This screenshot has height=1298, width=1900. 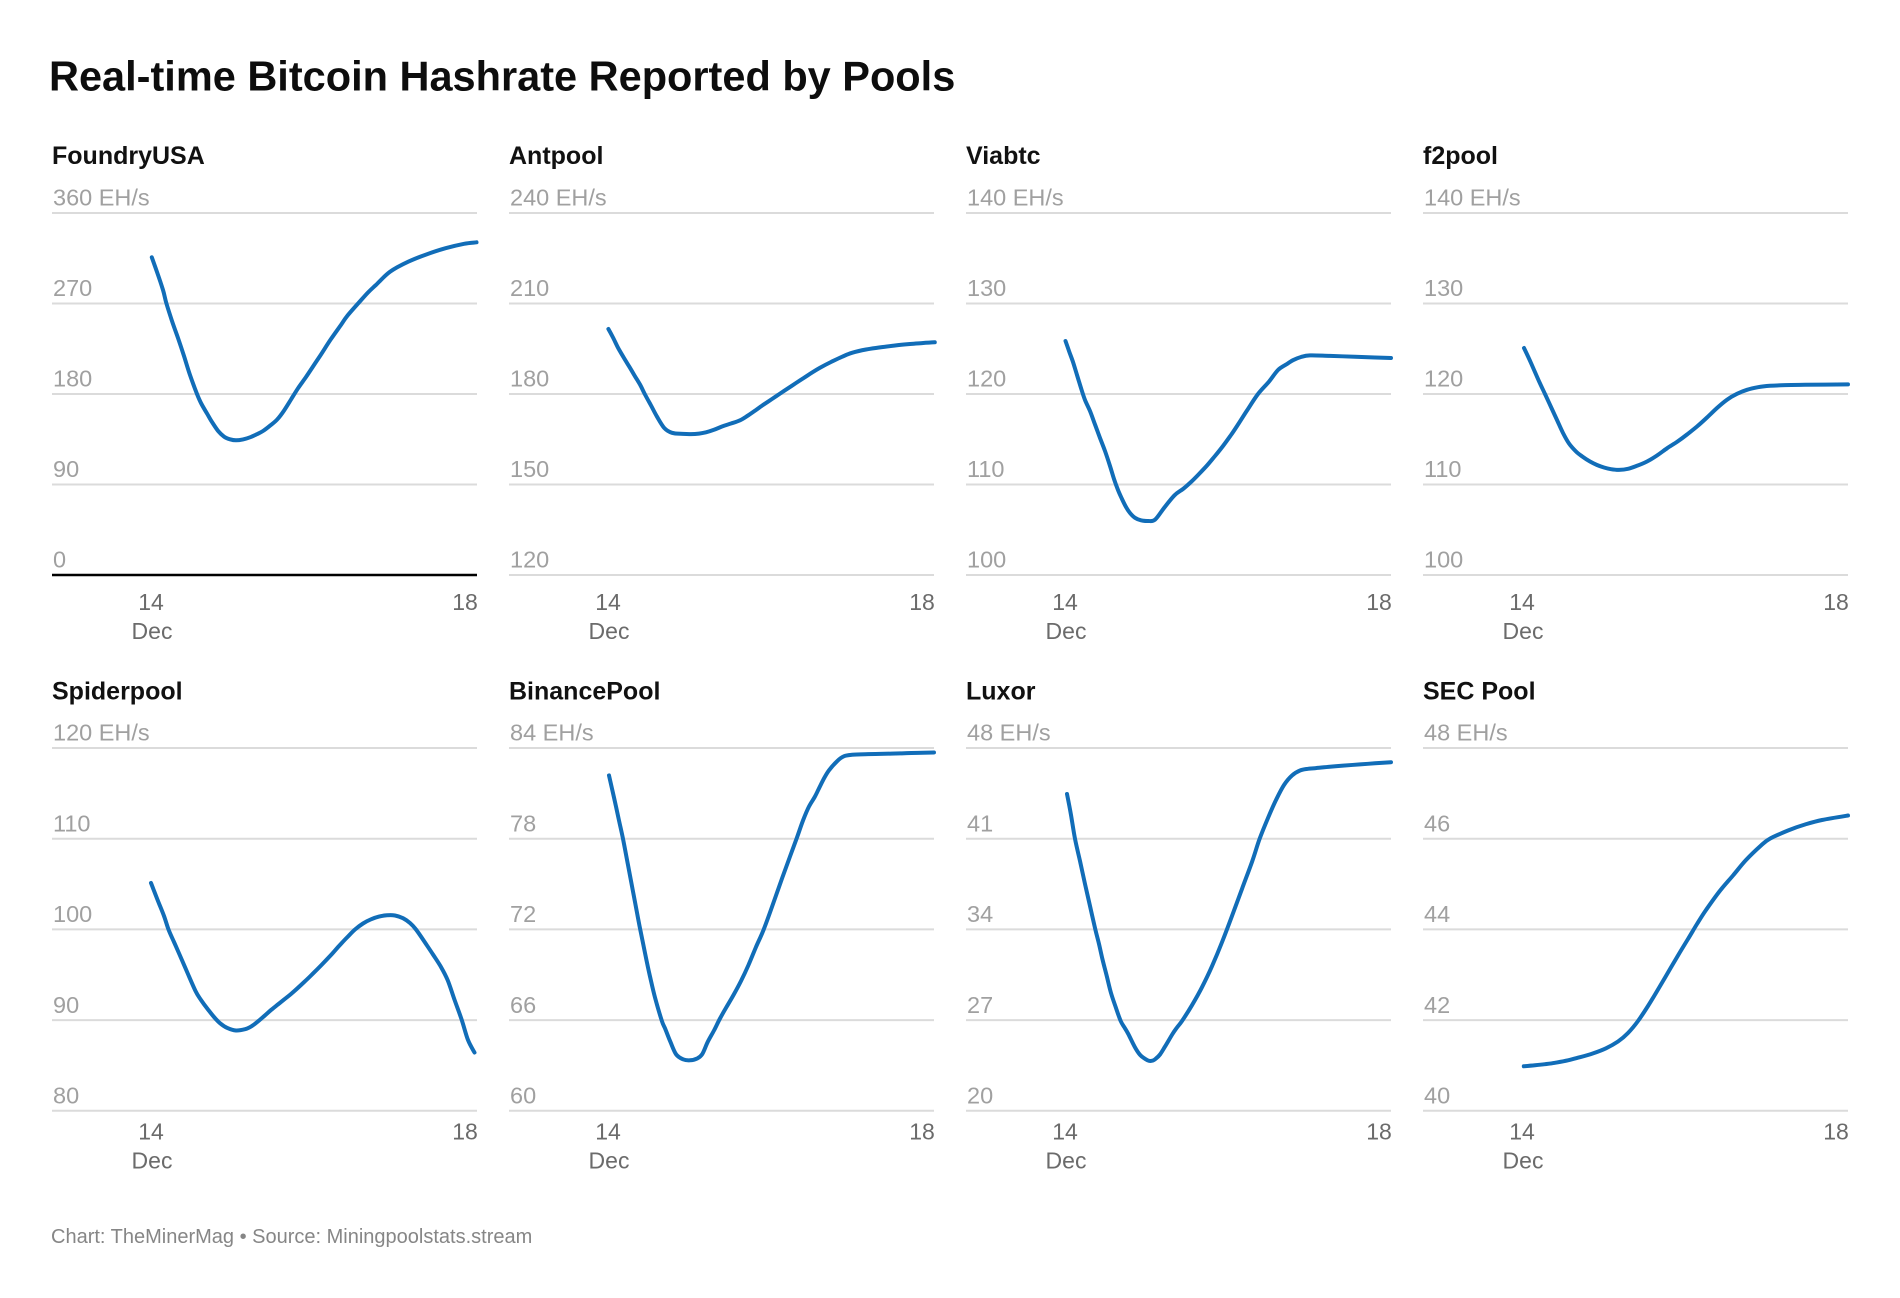 What do you see at coordinates (523, 1096) in the screenshot?
I see `svg-text: 60` at bounding box center [523, 1096].